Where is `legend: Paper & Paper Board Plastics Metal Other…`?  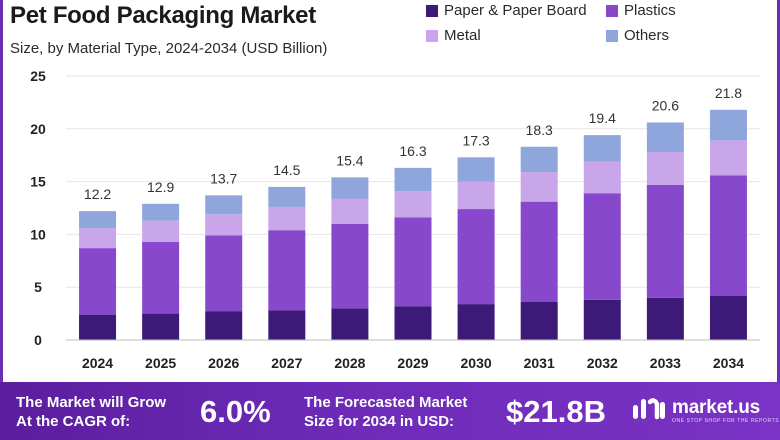
legend: Paper & Paper Board Plastics Metal Other… is located at coordinates (600, 26).